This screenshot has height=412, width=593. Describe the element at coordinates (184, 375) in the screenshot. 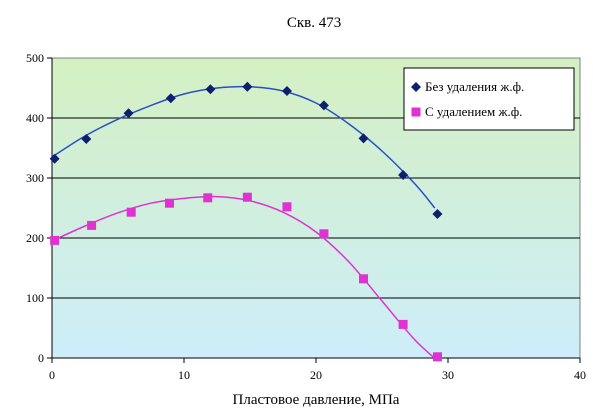

I see `xtick-label-10: 10` at that location.